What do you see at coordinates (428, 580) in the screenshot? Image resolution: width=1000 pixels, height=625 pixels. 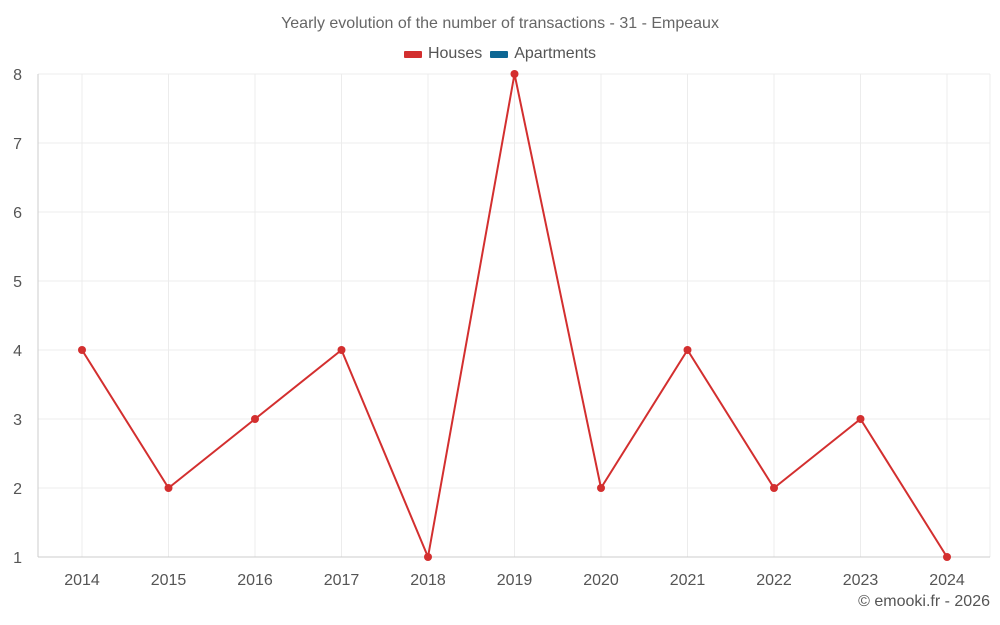 I see `x-tick-label: 2018` at bounding box center [428, 580].